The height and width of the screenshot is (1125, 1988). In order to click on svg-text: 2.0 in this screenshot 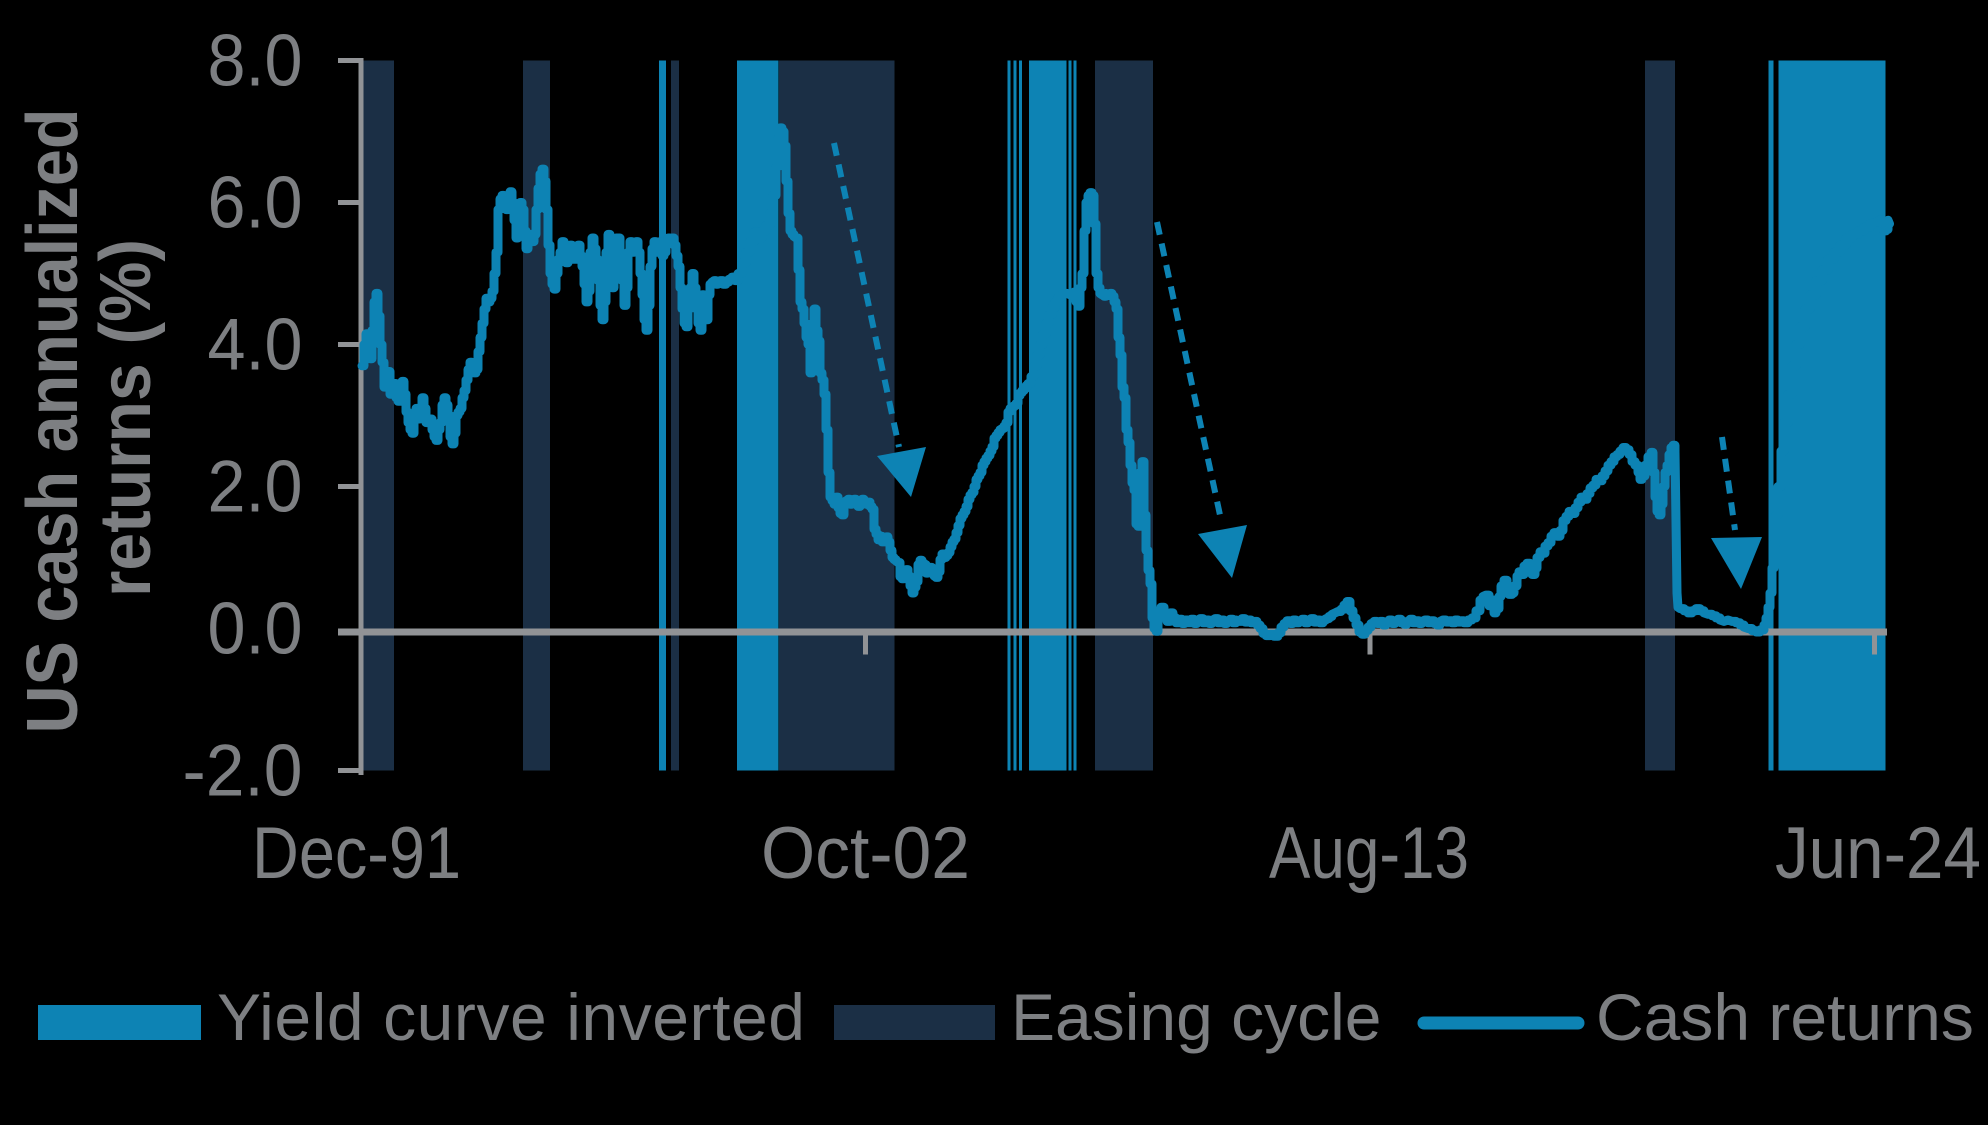, I will do `click(255, 487)`.